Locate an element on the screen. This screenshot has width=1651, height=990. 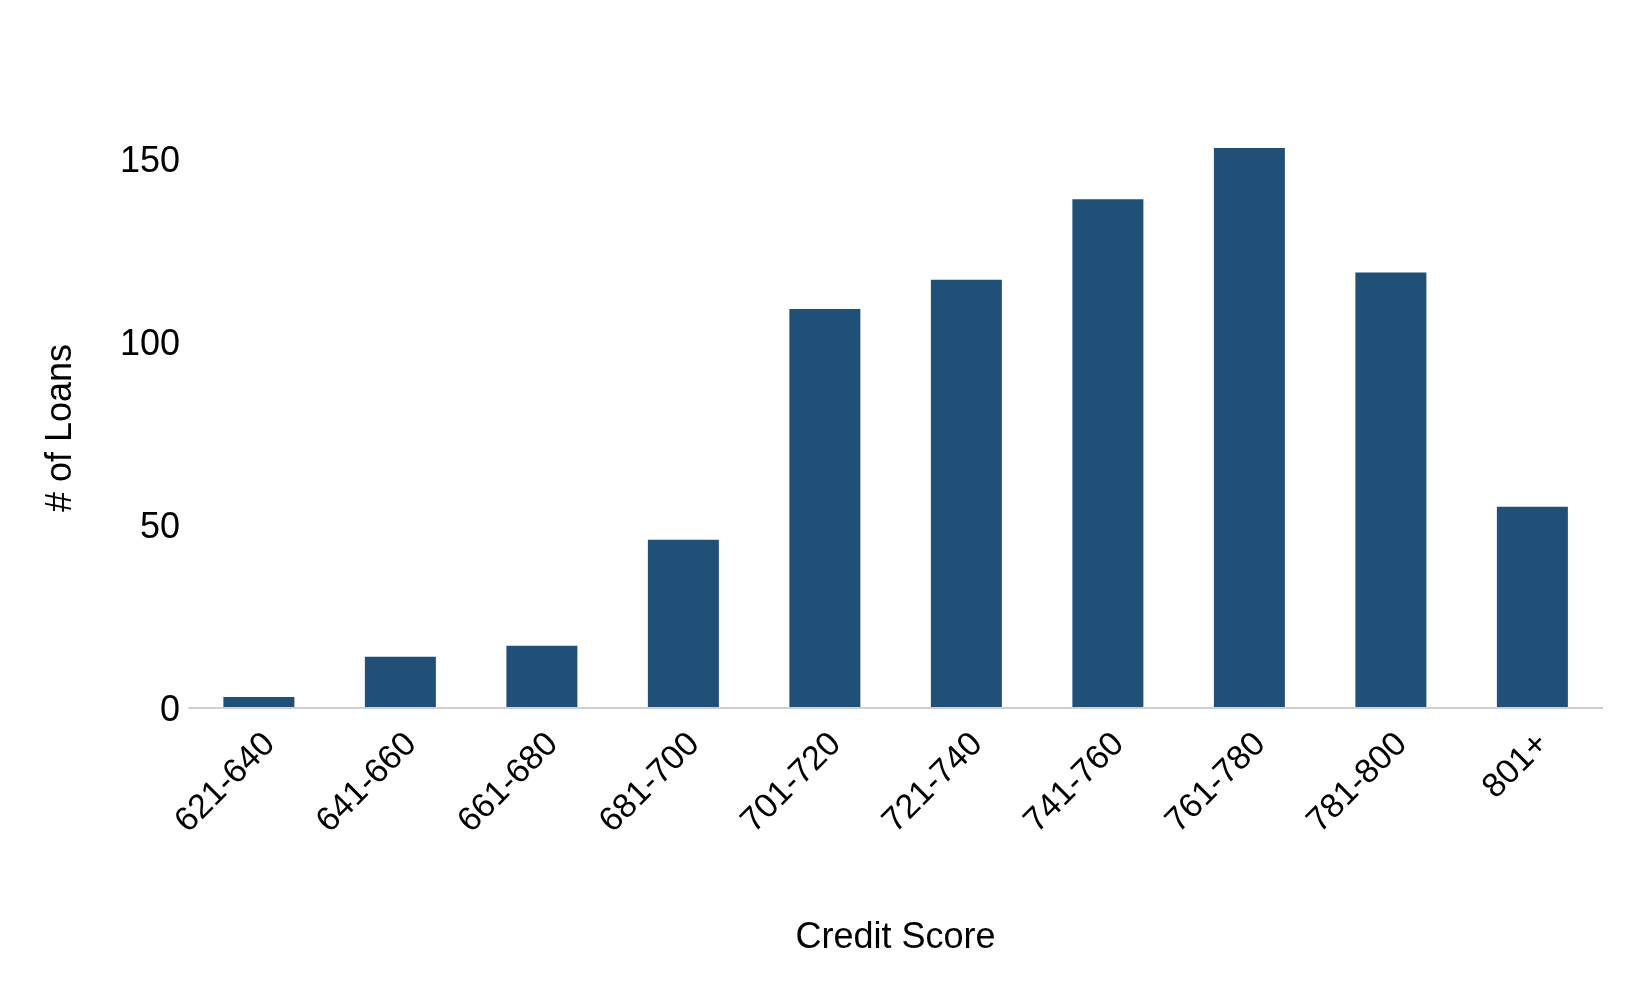
y-axis-title: # of Loans is located at coordinates (58, 428).